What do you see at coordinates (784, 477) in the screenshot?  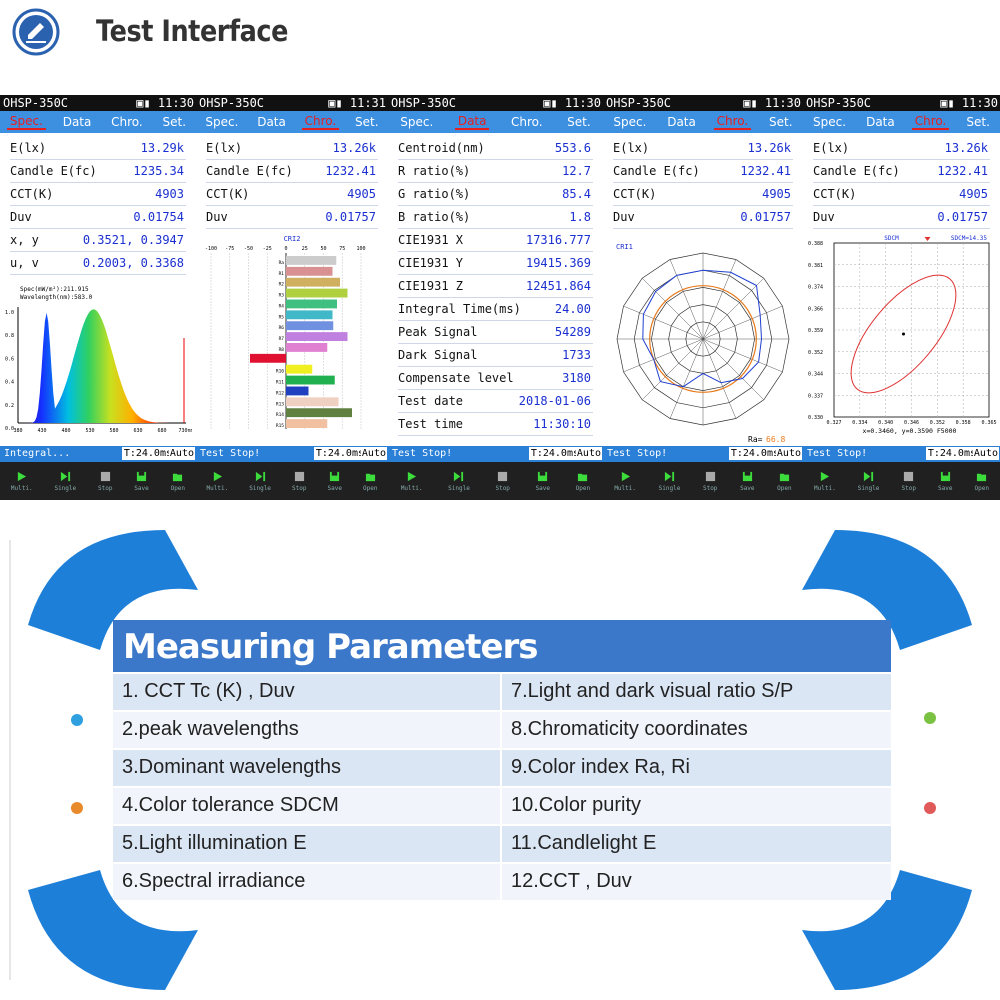 I see `open-folder-icon` at bounding box center [784, 477].